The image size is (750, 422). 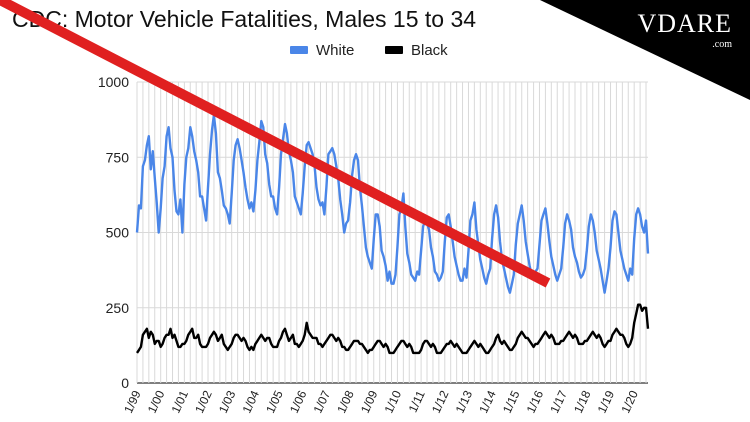 I want to click on series-line-black, so click(x=393, y=329).